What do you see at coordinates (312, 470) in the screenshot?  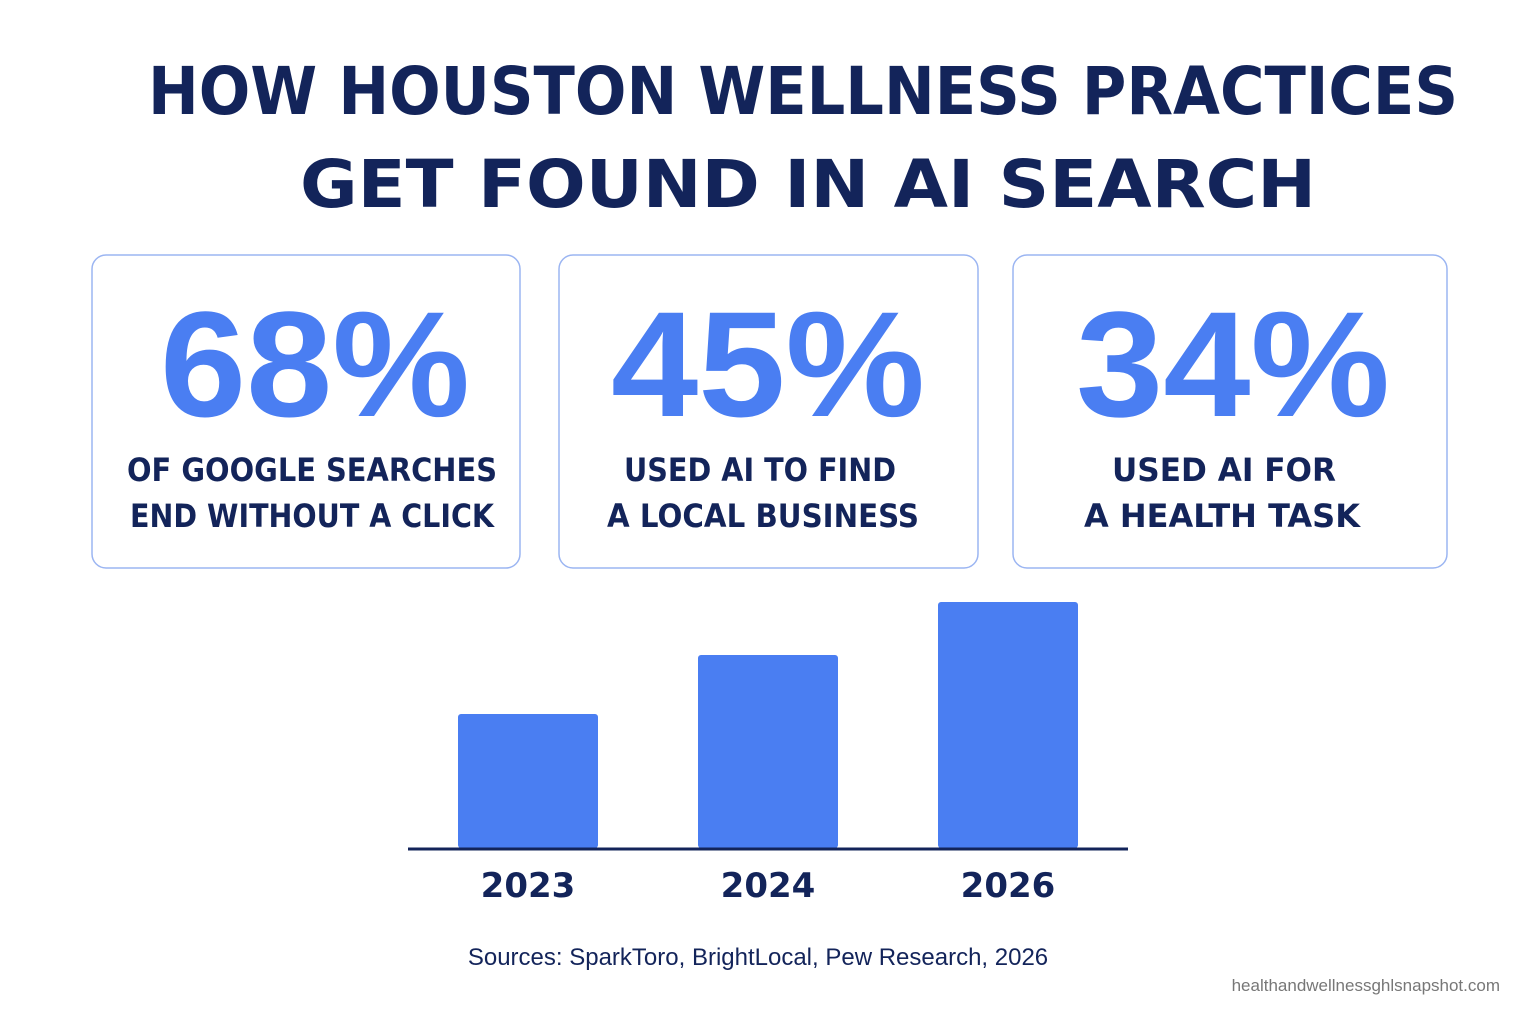 I see `stat-label: OF GOOGLE SEARCHES` at bounding box center [312, 470].